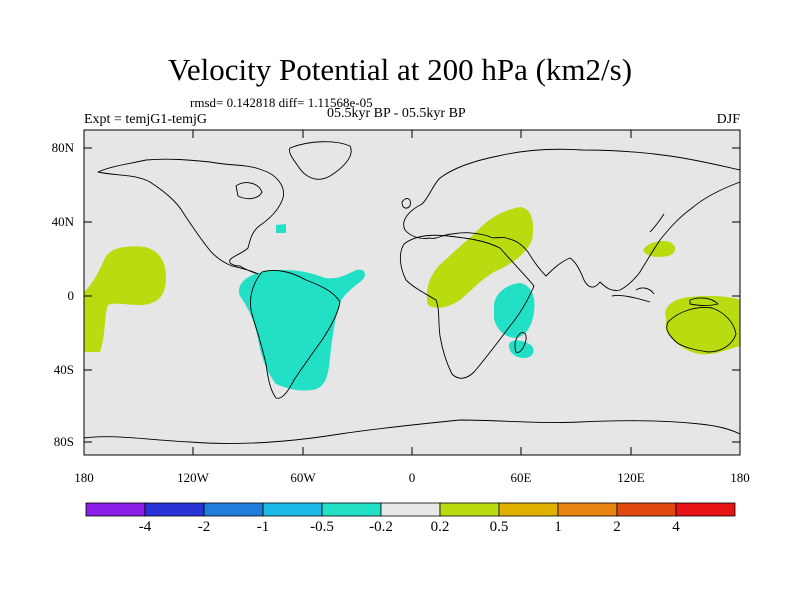  Describe the element at coordinates (303, 477) in the screenshot. I see `x-label-60w: 60W` at that location.